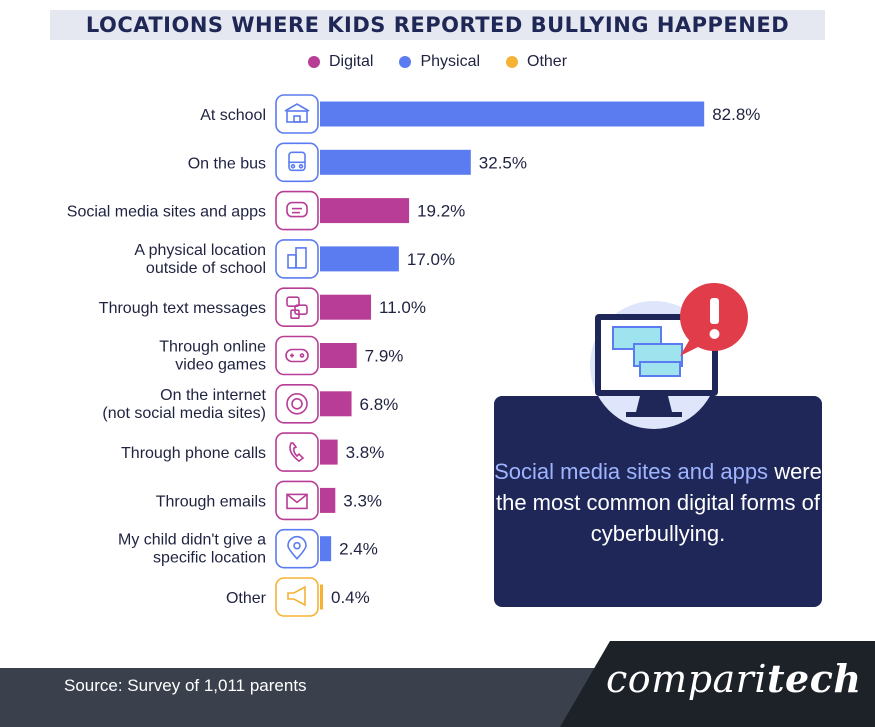 This screenshot has width=875, height=727. What do you see at coordinates (654, 414) in the screenshot?
I see `monitor-base` at bounding box center [654, 414].